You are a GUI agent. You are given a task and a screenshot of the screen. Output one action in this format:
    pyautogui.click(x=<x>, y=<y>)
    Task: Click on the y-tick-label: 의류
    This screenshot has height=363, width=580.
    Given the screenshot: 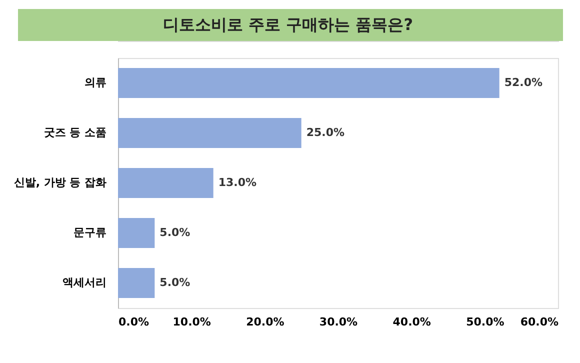 What is the action you would take?
    pyautogui.click(x=95, y=82)
    